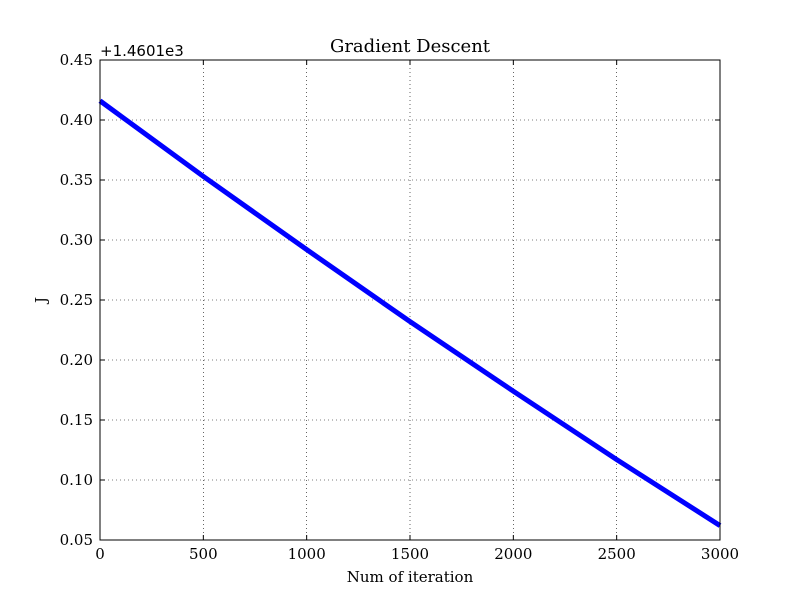 Image resolution: width=800 pixels, height=605 pixels. What do you see at coordinates (76, 180) in the screenshot?
I see `y-tick-label: 0.35` at bounding box center [76, 180].